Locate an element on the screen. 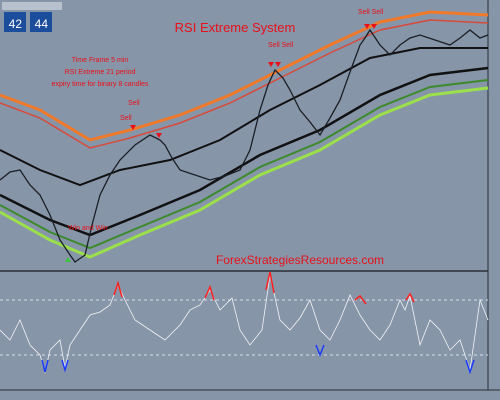 The image size is (500, 400). buy-box is located at coordinates (41, 22).